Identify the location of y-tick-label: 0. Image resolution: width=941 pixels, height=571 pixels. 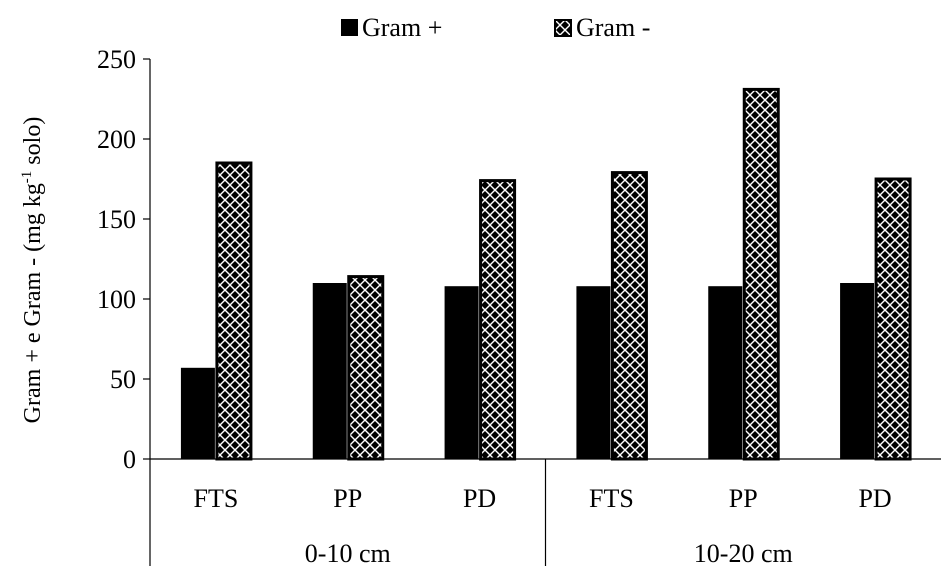
(129, 459).